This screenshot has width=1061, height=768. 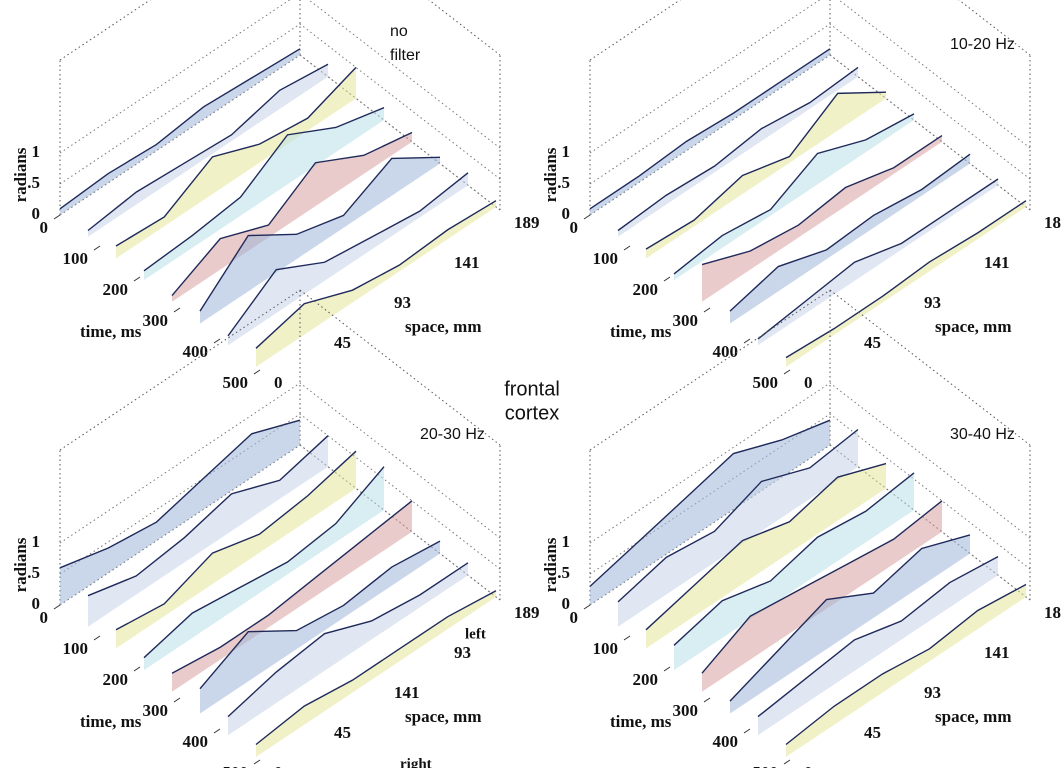 What do you see at coordinates (416, 762) in the screenshot?
I see `annotation: right` at bounding box center [416, 762].